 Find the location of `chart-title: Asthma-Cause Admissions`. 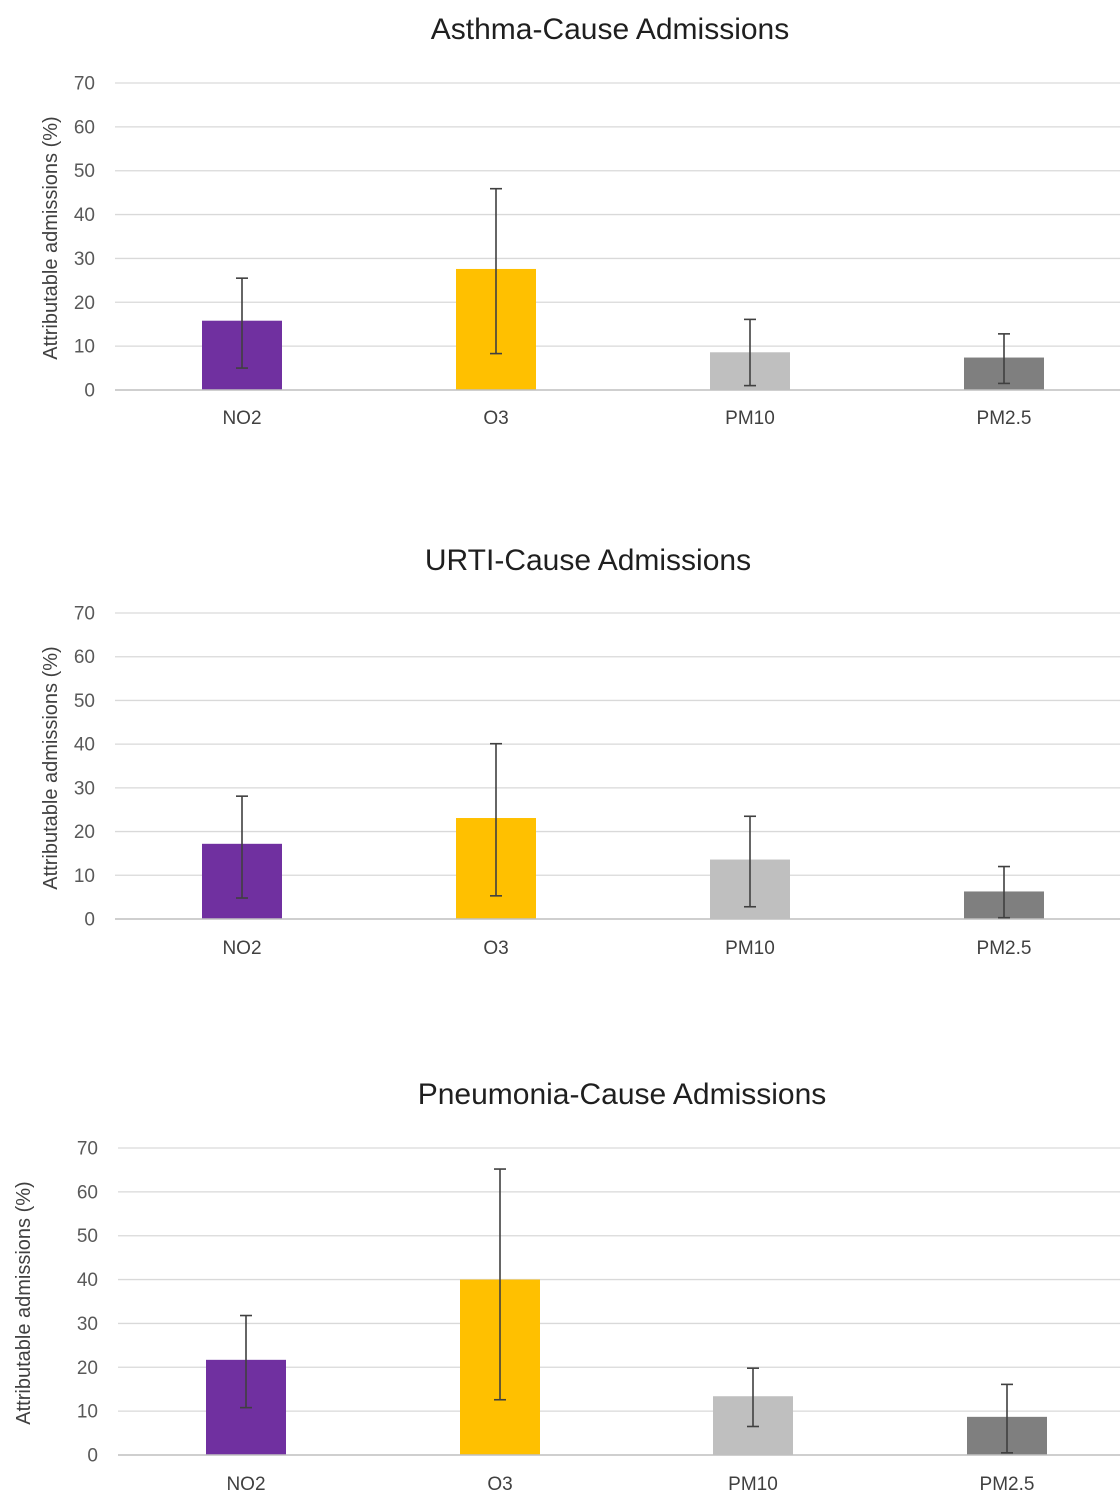

chart-title: Asthma-Cause Admissions is located at coordinates (610, 29).